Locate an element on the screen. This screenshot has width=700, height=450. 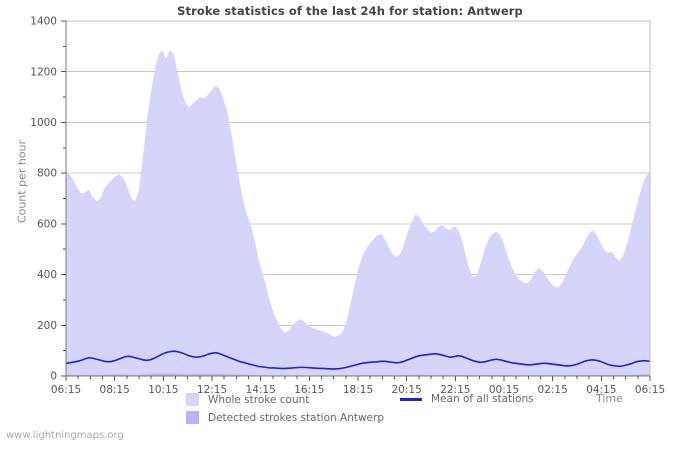
y-tick-label: 1200 is located at coordinates (43, 72).